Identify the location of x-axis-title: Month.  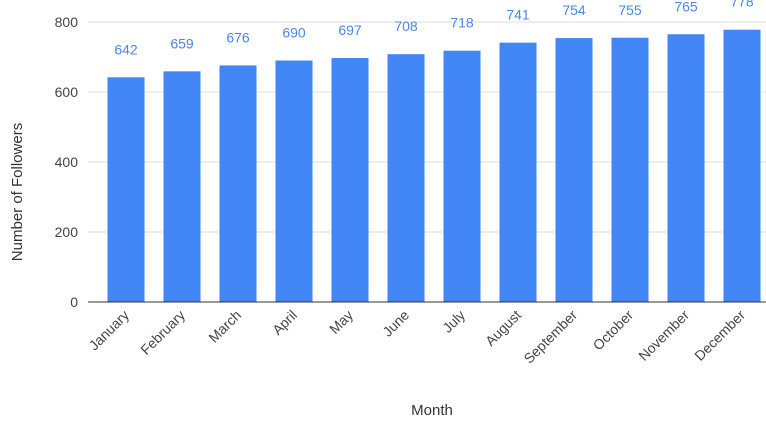
(432, 410).